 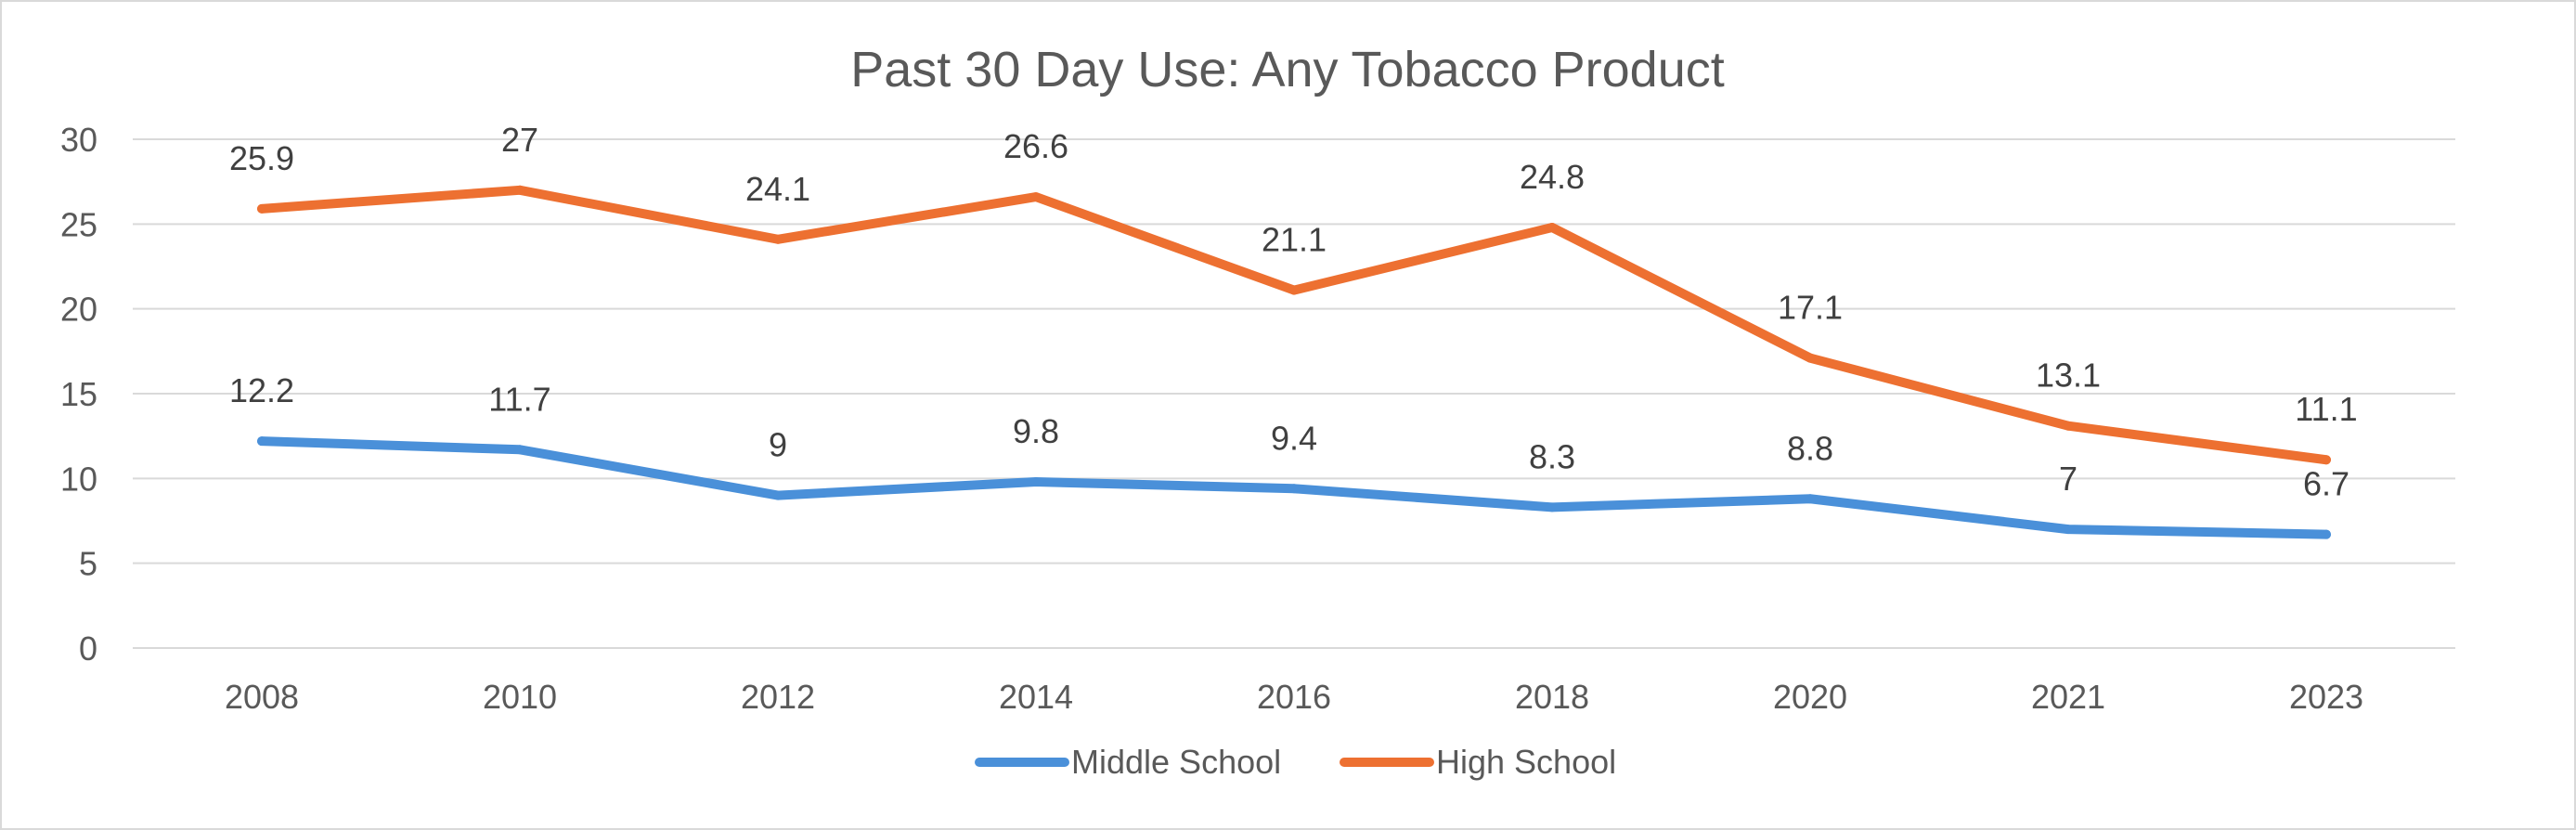 What do you see at coordinates (1552, 697) in the screenshot?
I see `x-tick-label: 2018` at bounding box center [1552, 697].